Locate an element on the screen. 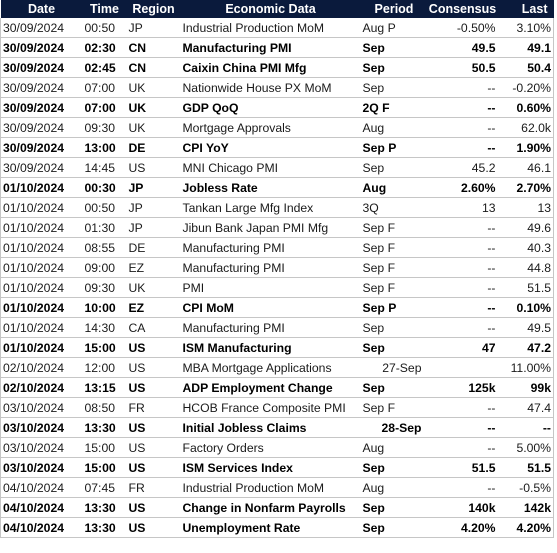 Image resolution: width=557 pixels, height=553 pixels. cell-region: UK is located at coordinates (153, 87).